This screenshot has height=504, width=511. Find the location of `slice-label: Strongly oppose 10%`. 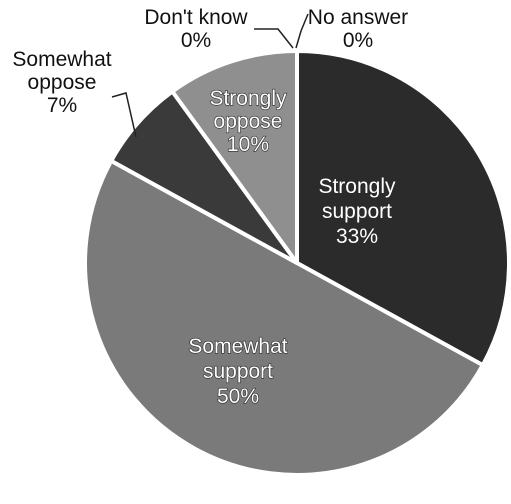

slice-label: Strongly oppose 10% is located at coordinates (248, 121).